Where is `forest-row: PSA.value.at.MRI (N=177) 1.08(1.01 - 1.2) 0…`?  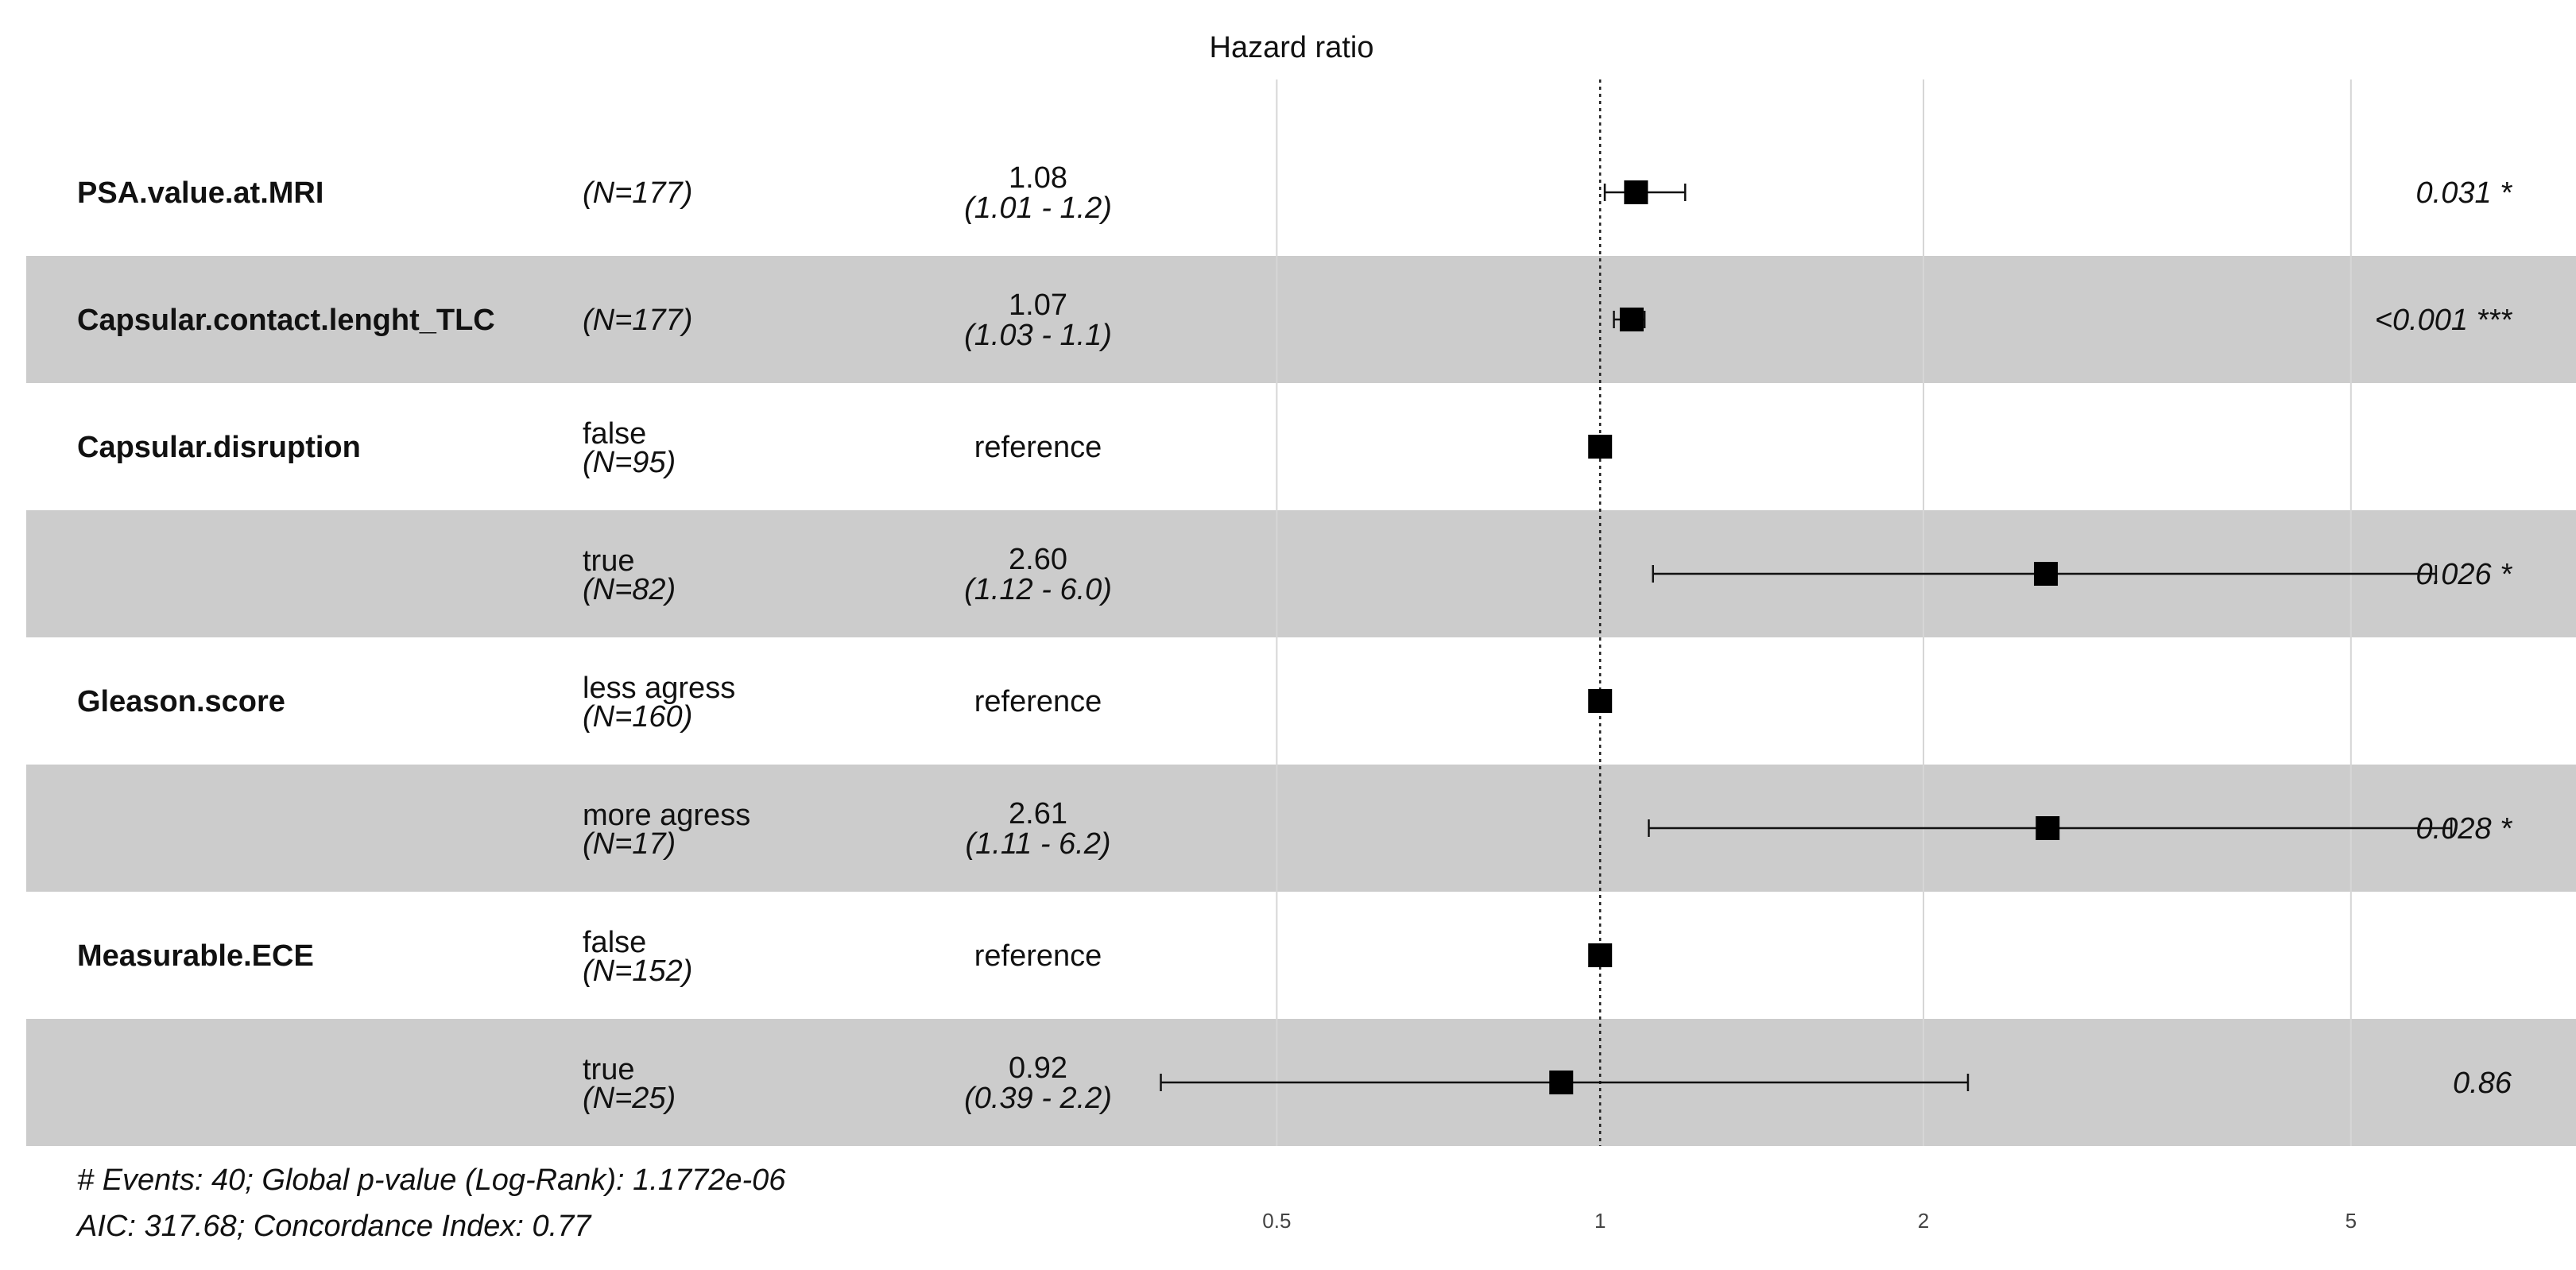 forest-row: PSA.value.at.MRI (N=177) 1.08(1.01 - 1.2) 0… is located at coordinates (1294, 193).